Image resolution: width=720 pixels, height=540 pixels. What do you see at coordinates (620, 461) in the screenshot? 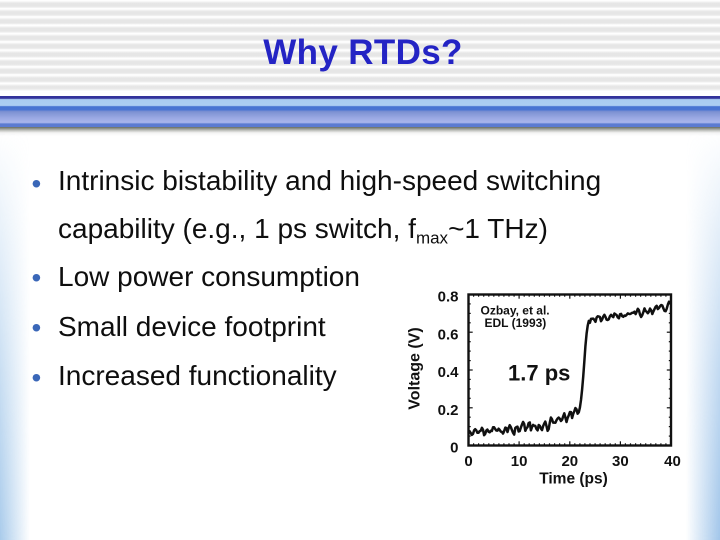
I see `svg-text: 30` at bounding box center [620, 461].